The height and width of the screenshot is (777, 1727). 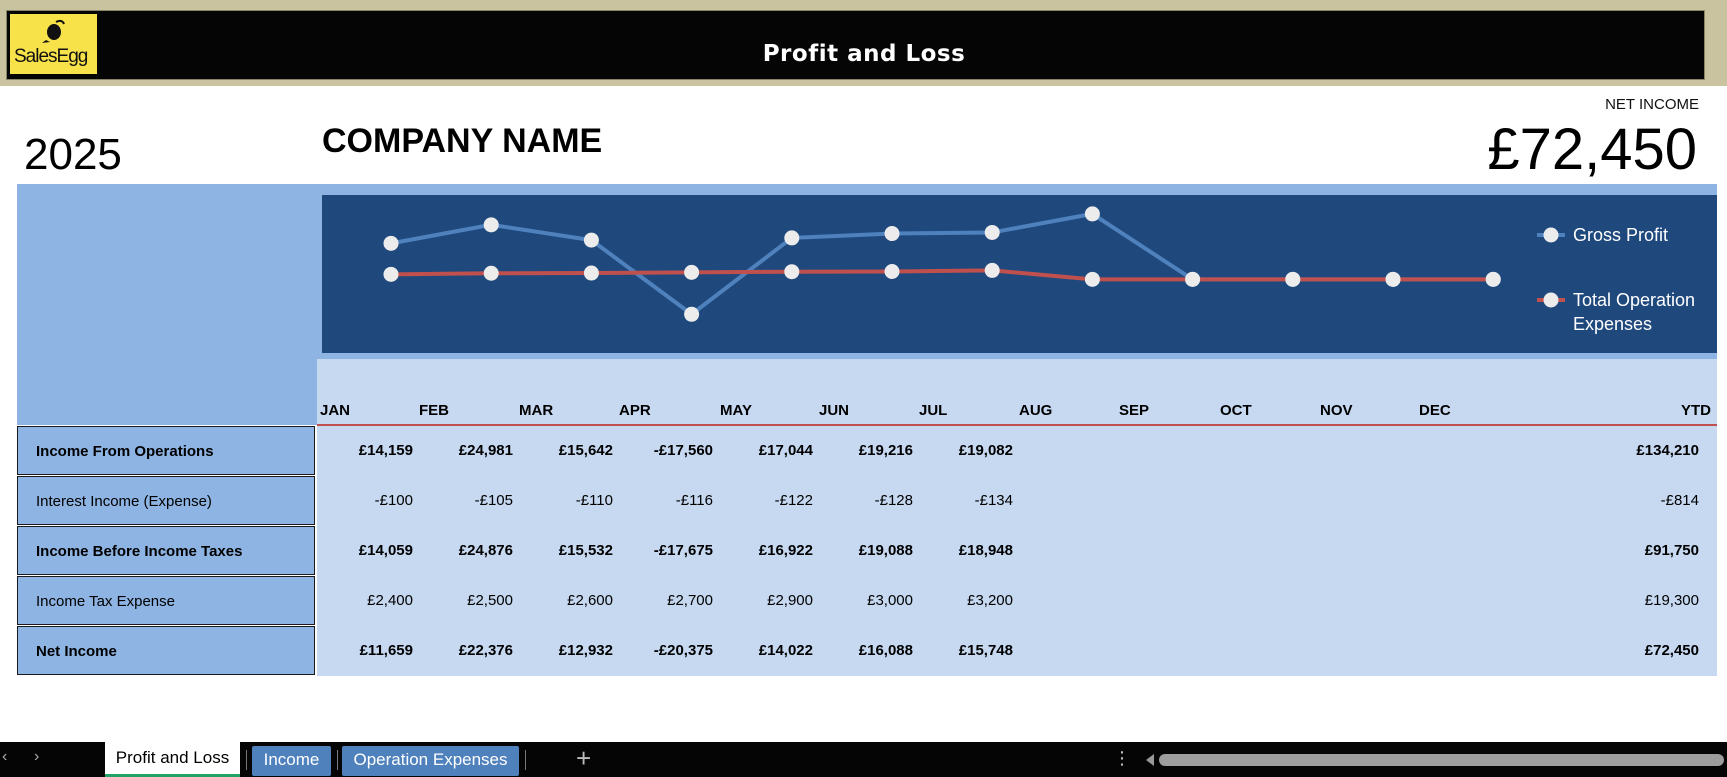 I want to click on table-cell: £15,642, so click(x=585, y=450).